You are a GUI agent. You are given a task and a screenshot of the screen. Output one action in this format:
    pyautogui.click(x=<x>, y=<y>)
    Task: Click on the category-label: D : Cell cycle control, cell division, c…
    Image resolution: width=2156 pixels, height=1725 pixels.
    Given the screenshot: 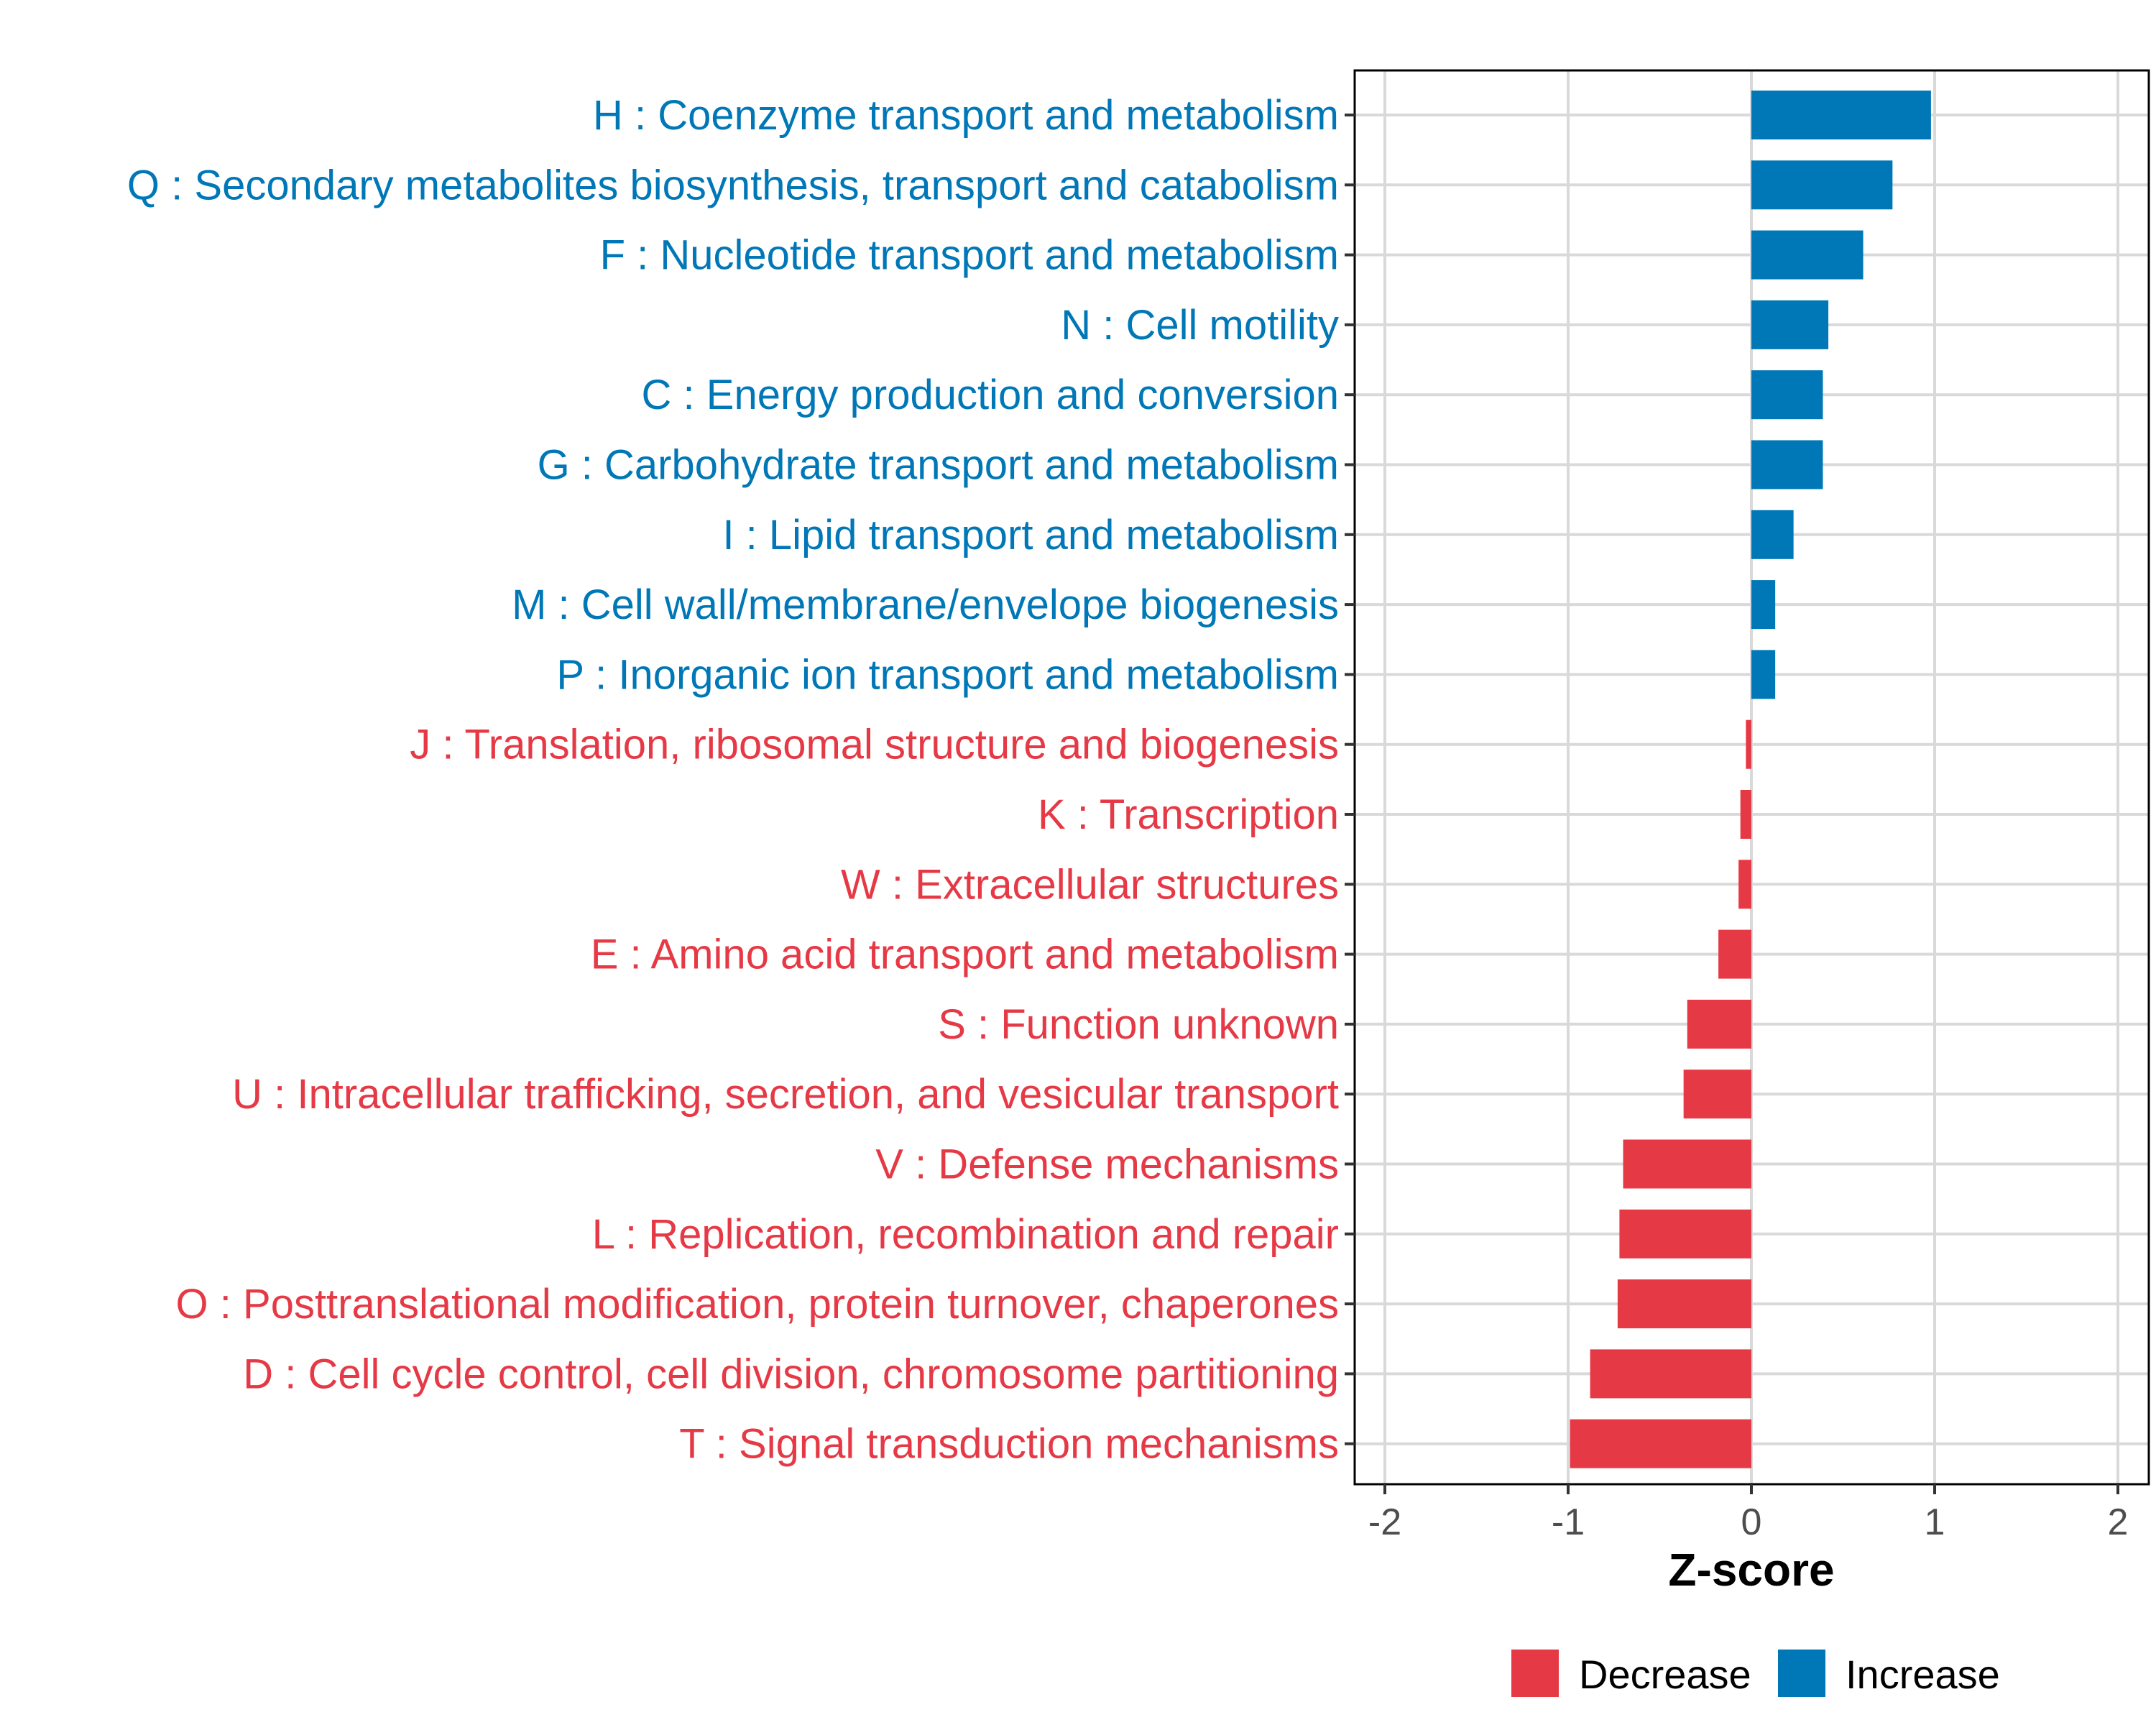 What is the action you would take?
    pyautogui.click(x=791, y=1374)
    